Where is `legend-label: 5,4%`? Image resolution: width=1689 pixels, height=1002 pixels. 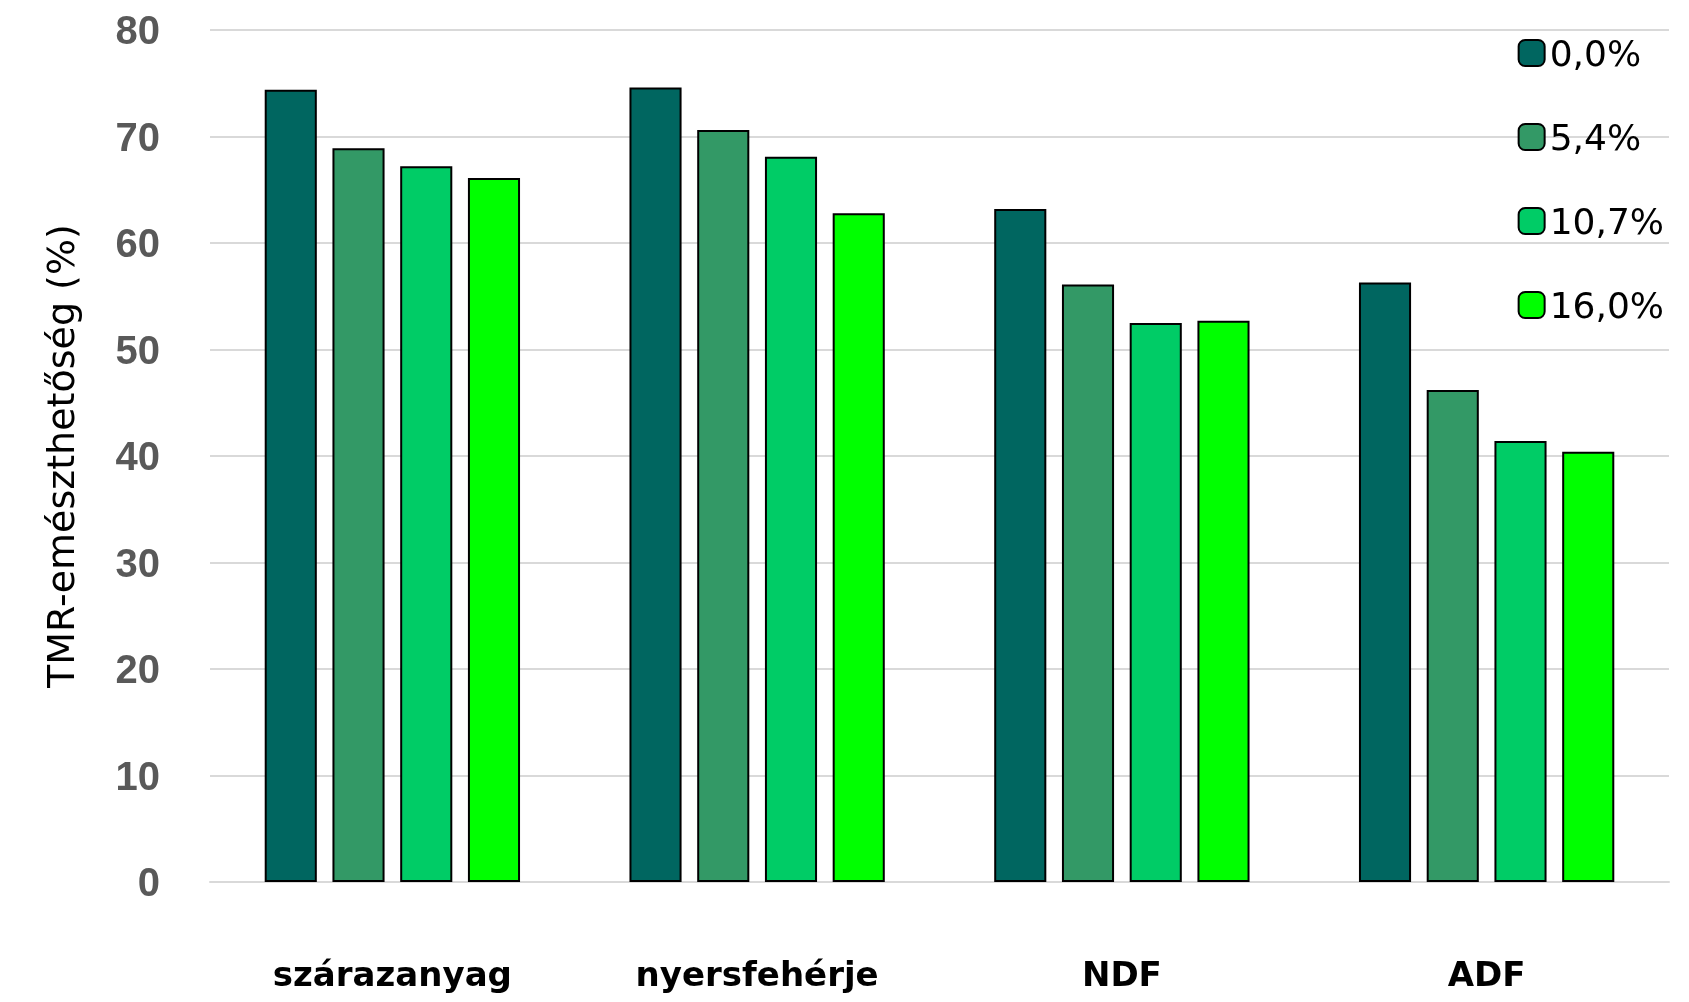
legend-label: 5,4% is located at coordinates (1595, 137).